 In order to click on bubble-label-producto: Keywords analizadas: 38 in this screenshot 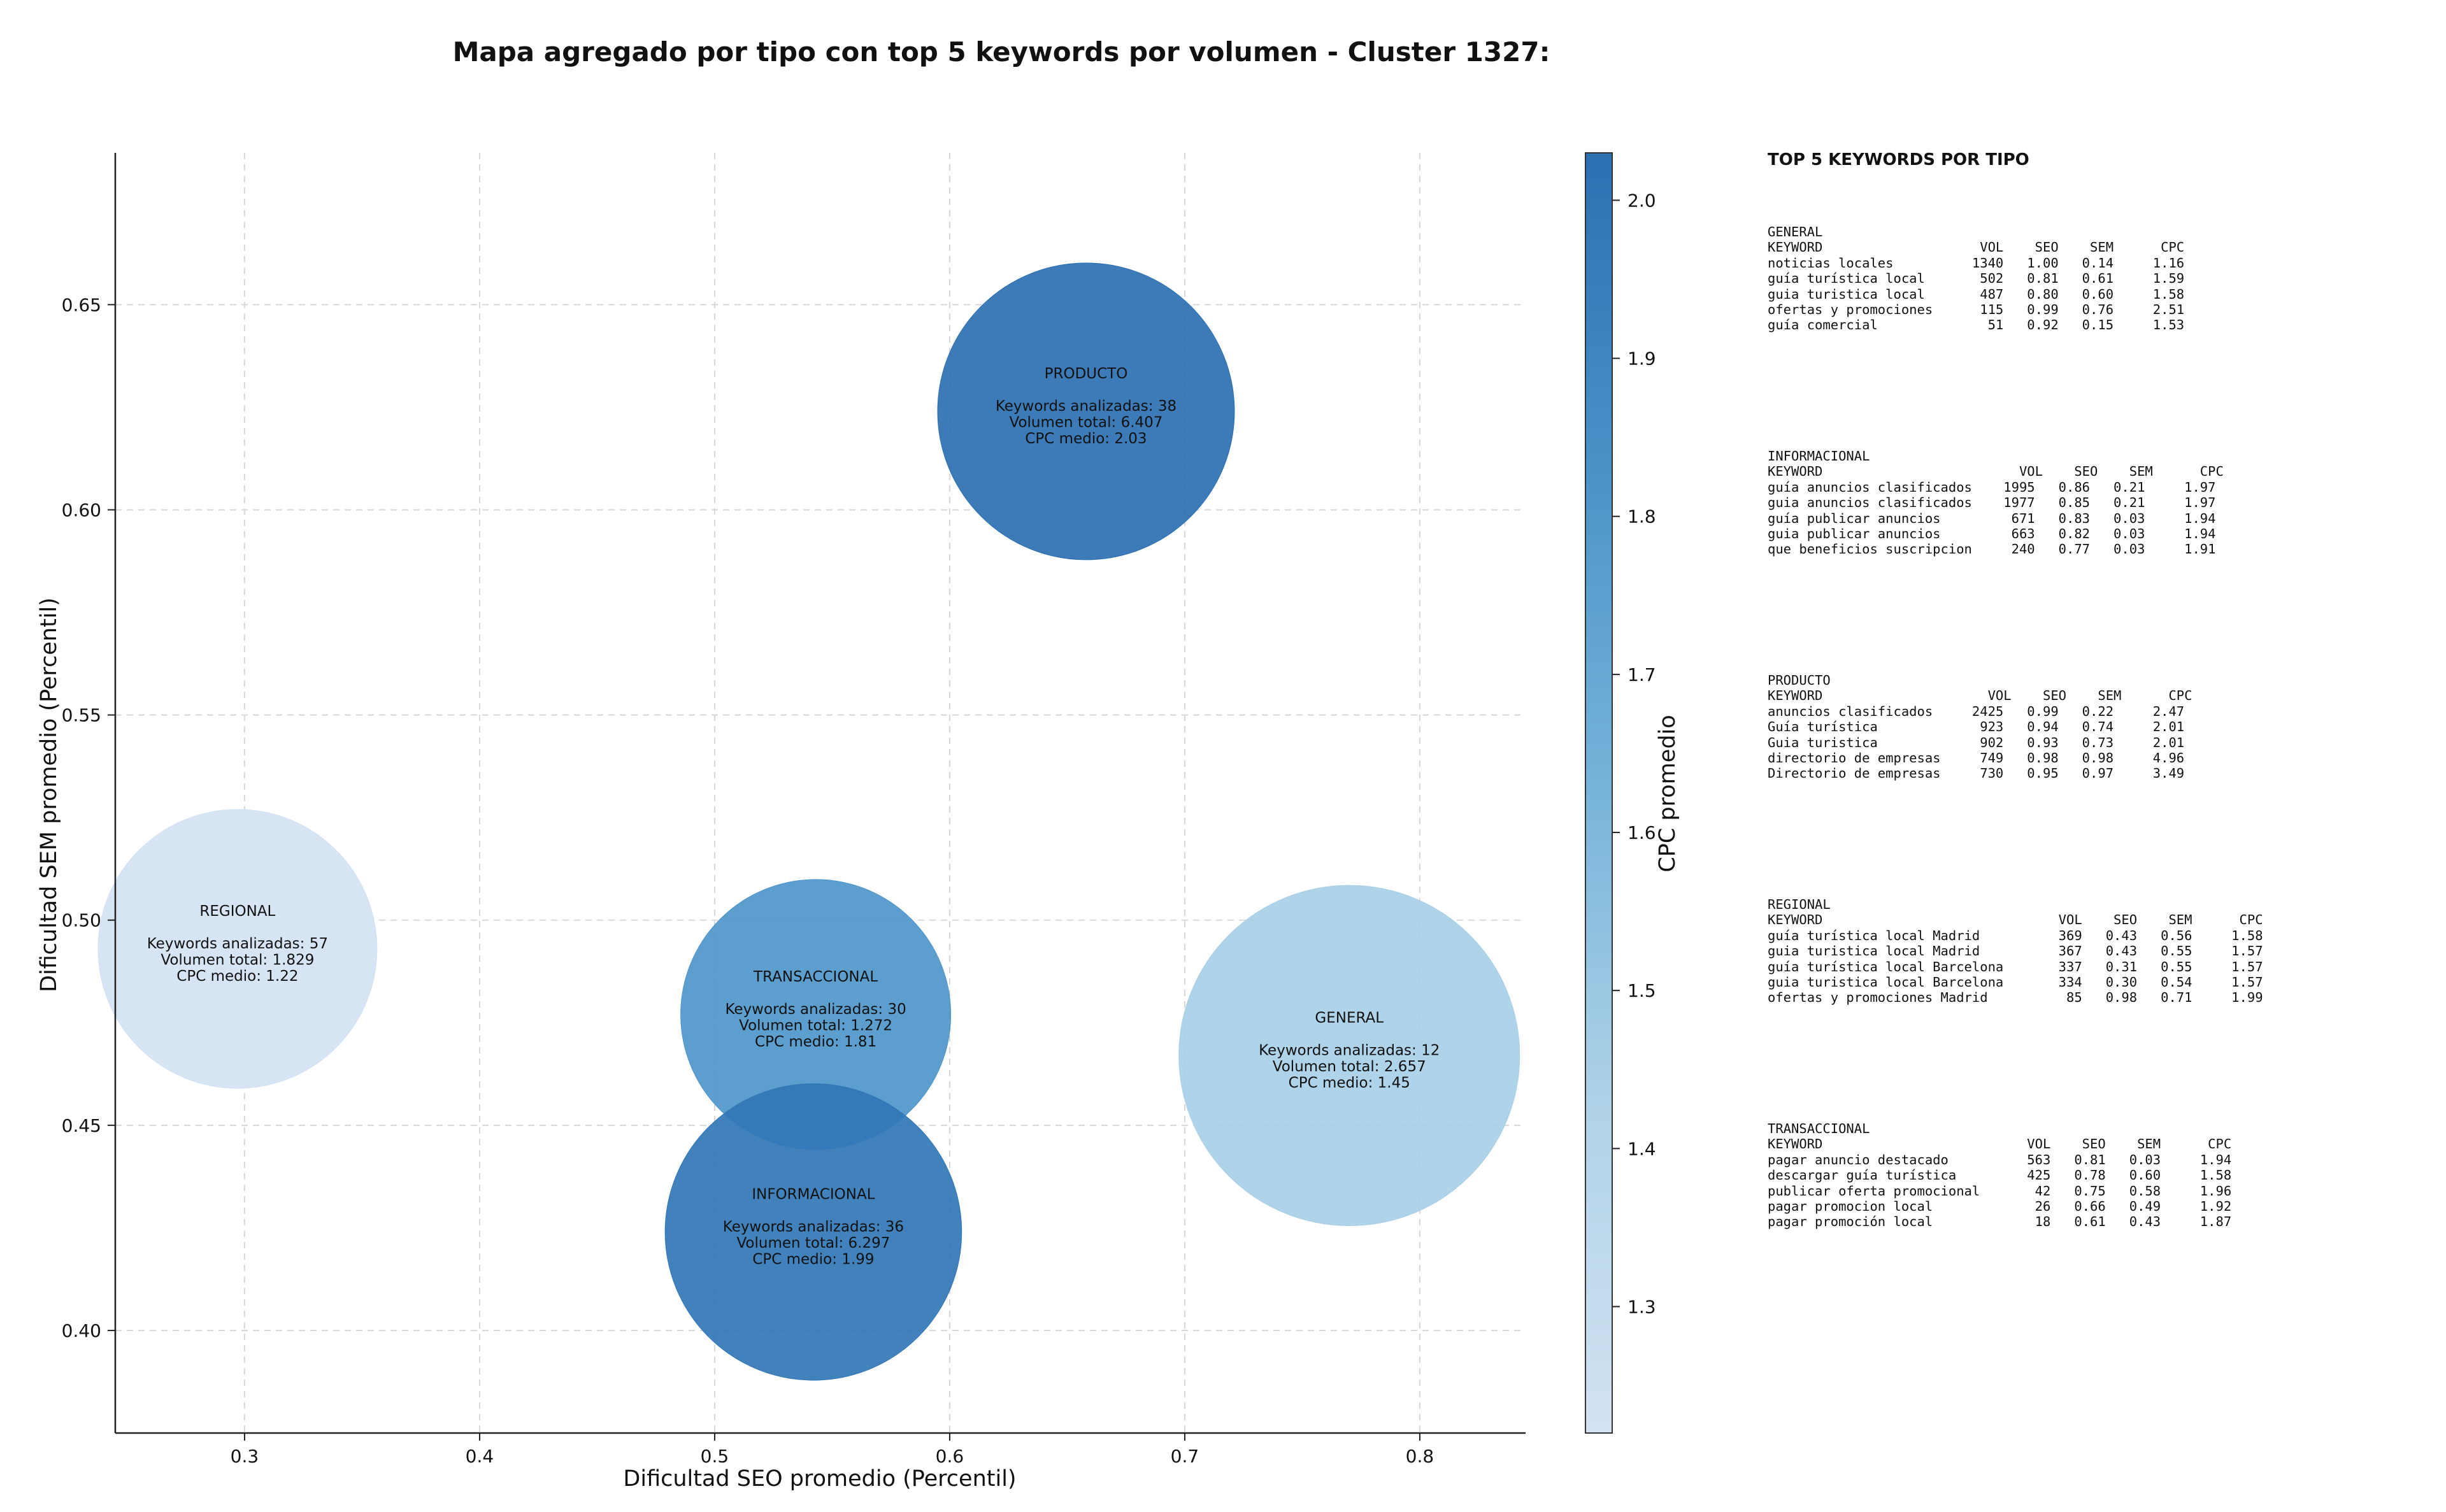, I will do `click(1087, 406)`.